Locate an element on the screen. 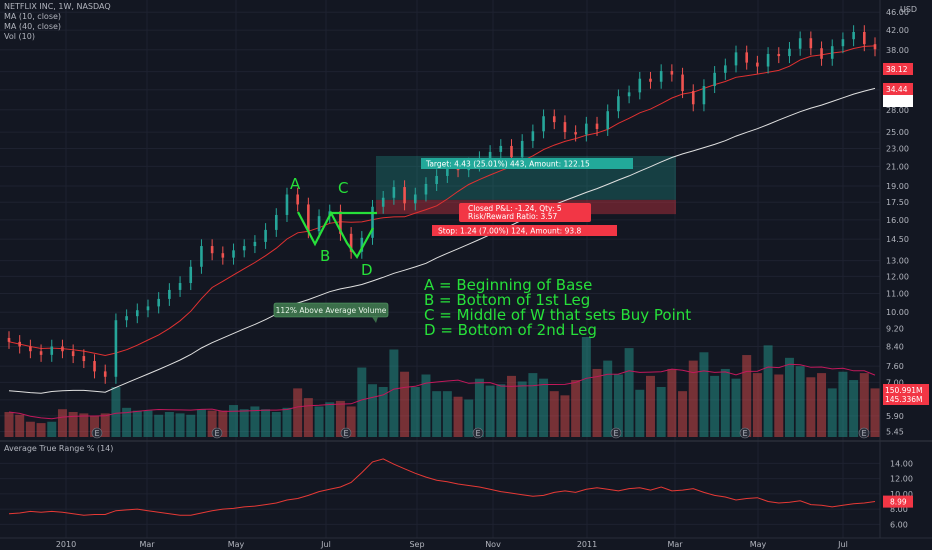  label-a: A is located at coordinates (295, 184).